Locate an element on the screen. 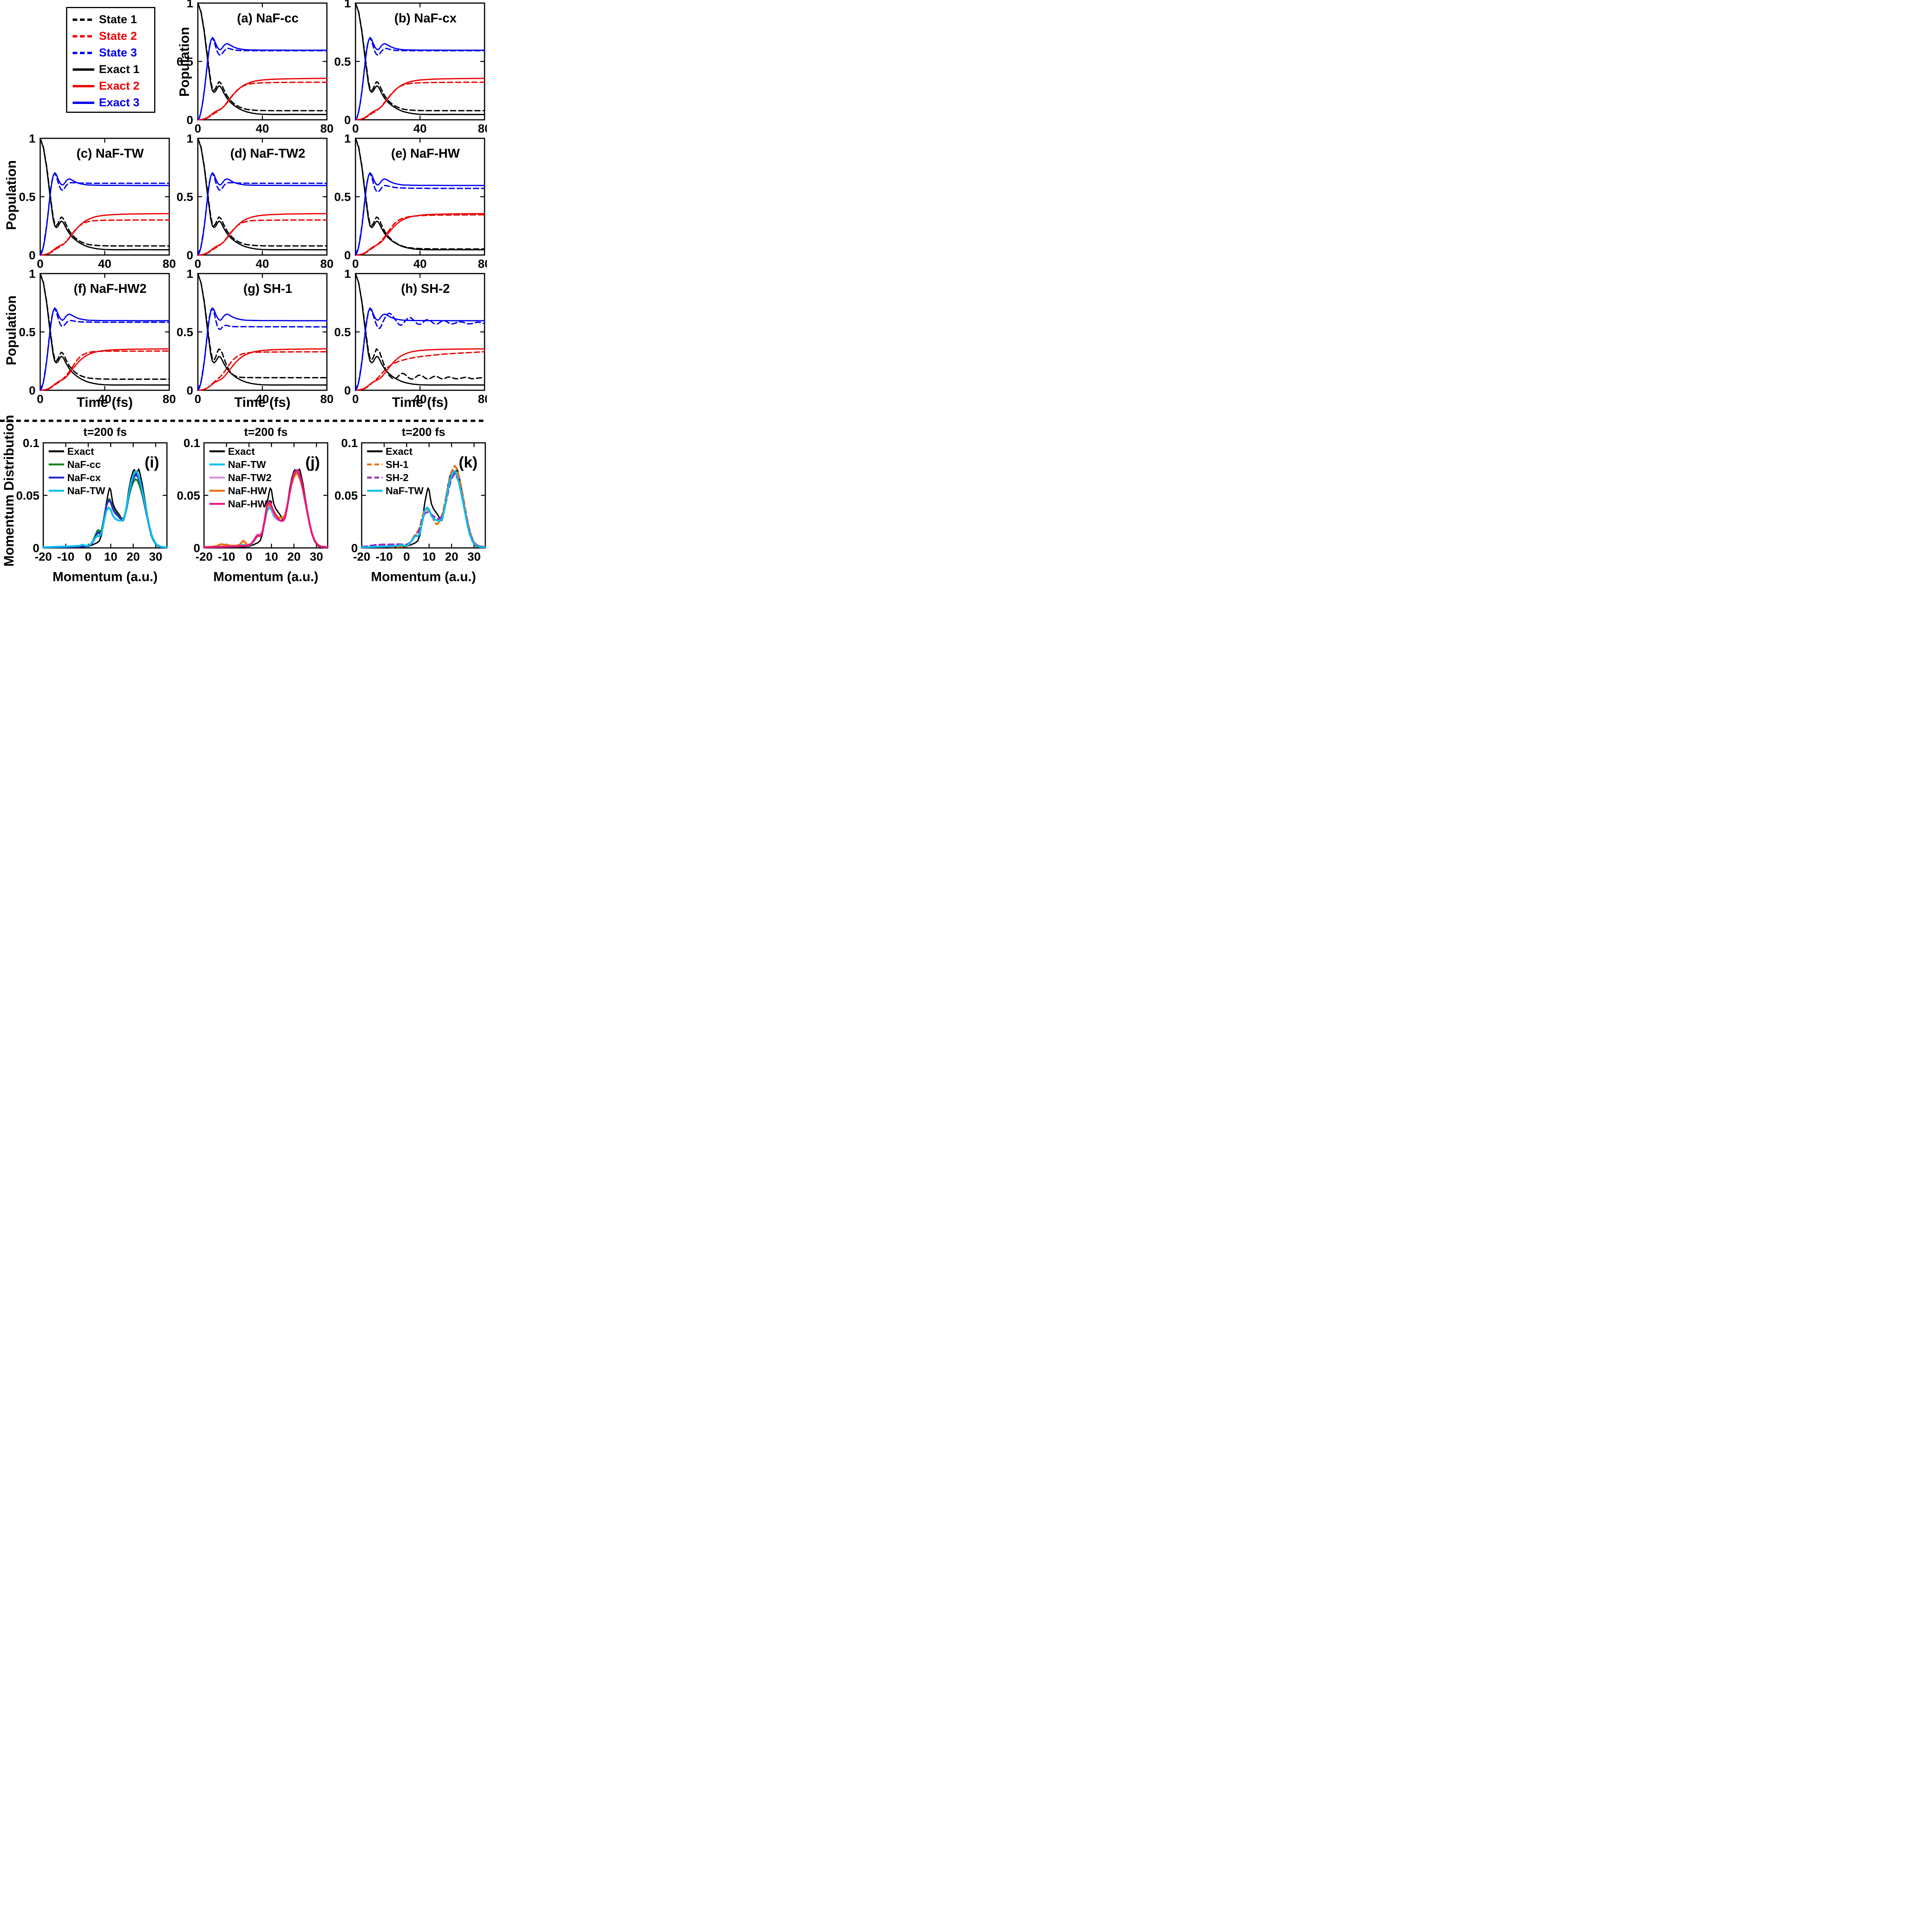 This screenshot has height=1932, width=1932. time-xlabel-1: Time (fs) is located at coordinates (105, 403).